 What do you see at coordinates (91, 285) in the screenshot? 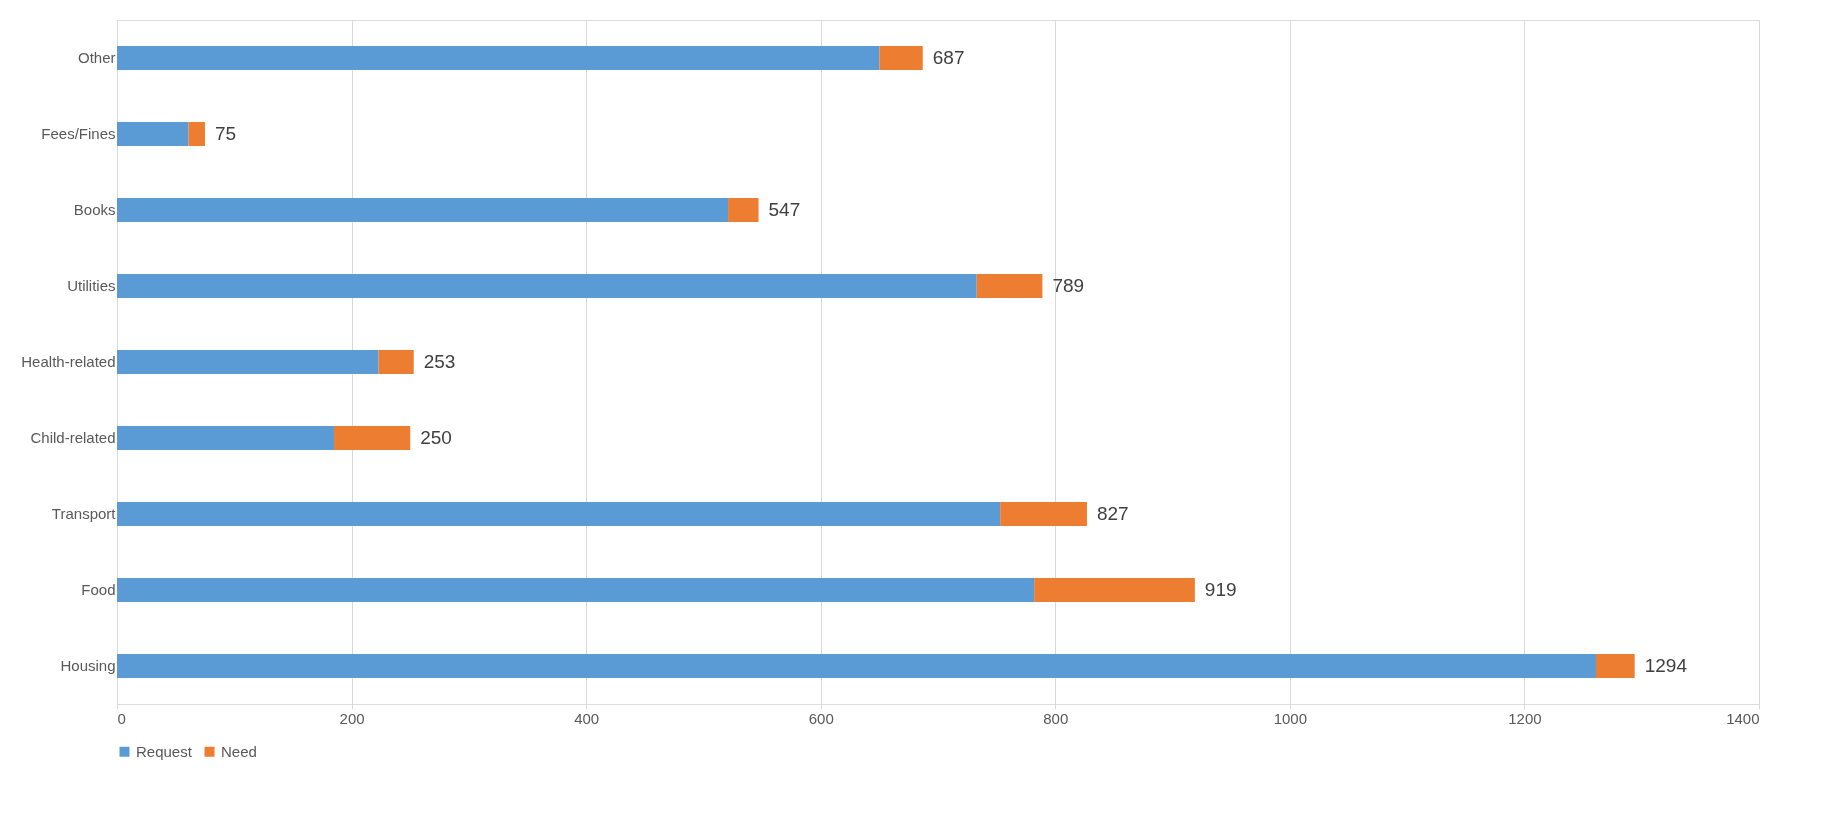
I see `y-tick-label: Utilities` at bounding box center [91, 285].